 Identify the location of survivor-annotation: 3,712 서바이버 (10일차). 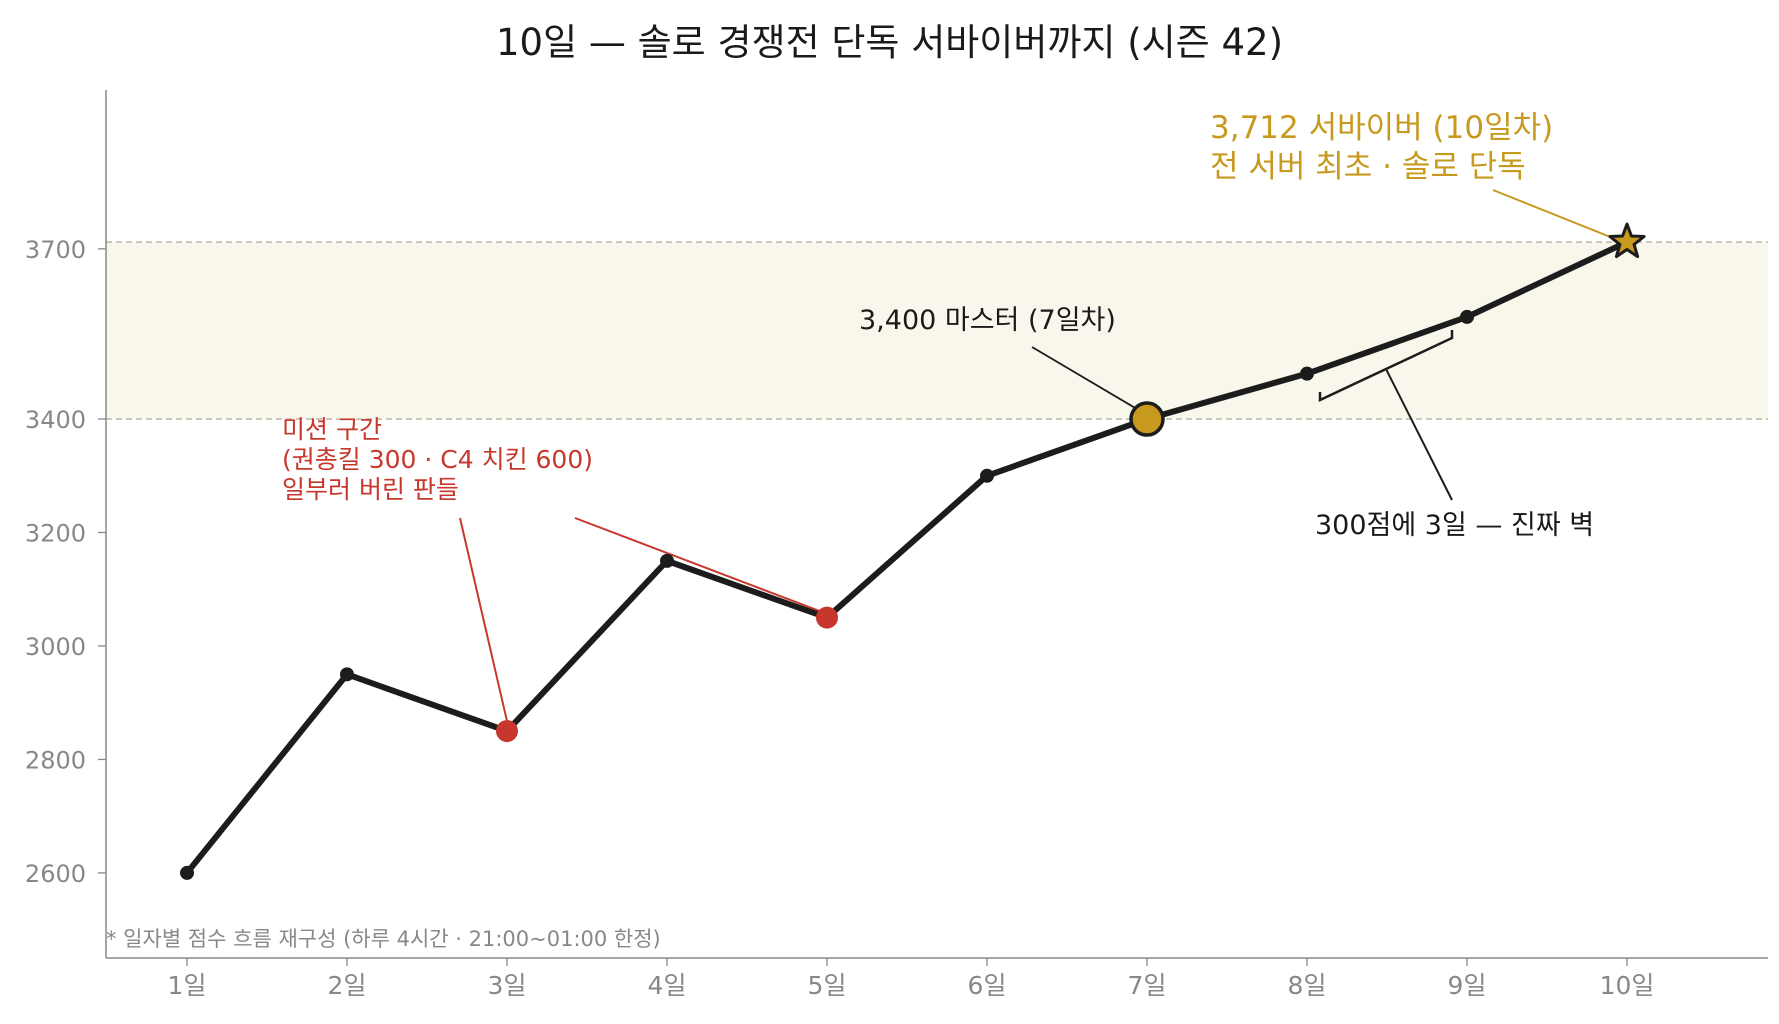
(1381, 128).